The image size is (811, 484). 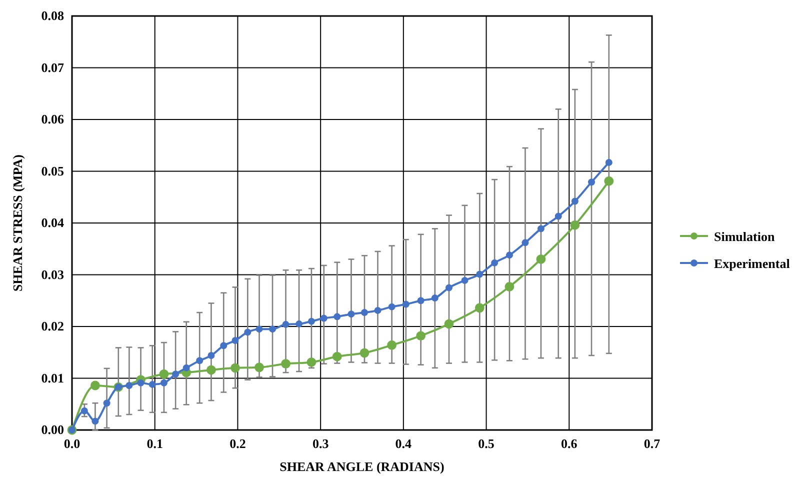 What do you see at coordinates (154, 443) in the screenshot?
I see `x-tick-label: 0.1` at bounding box center [154, 443].